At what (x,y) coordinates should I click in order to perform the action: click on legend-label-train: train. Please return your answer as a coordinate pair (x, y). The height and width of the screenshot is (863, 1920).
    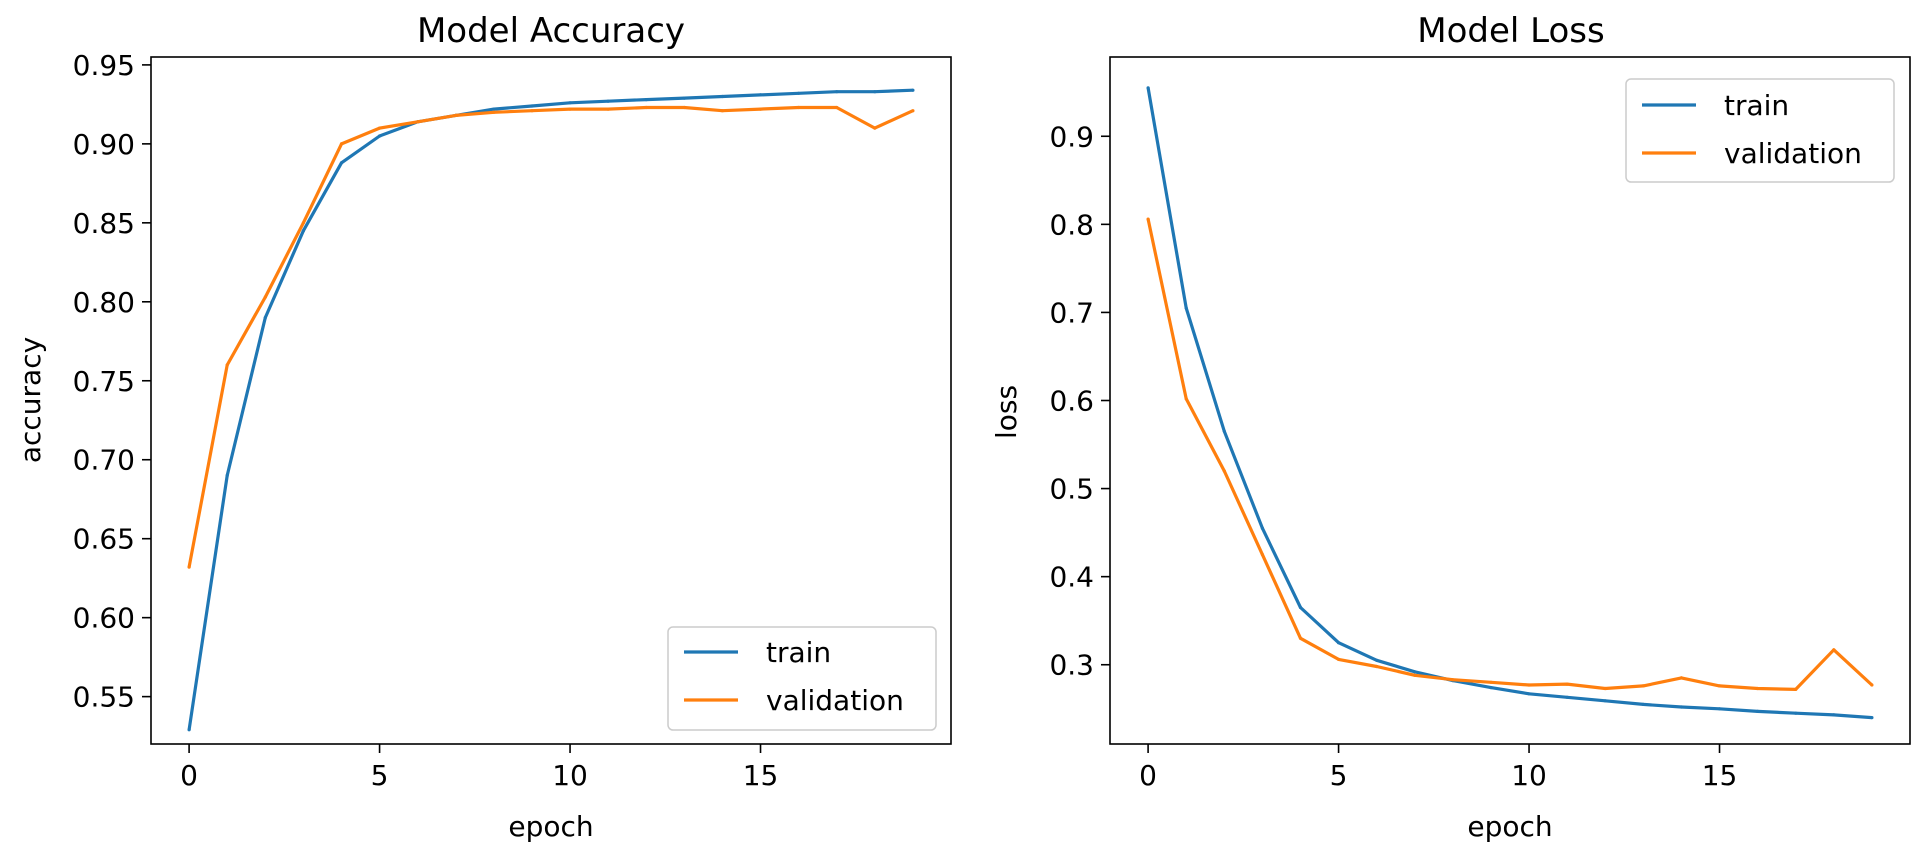
    Looking at the image, I should click on (798, 652).